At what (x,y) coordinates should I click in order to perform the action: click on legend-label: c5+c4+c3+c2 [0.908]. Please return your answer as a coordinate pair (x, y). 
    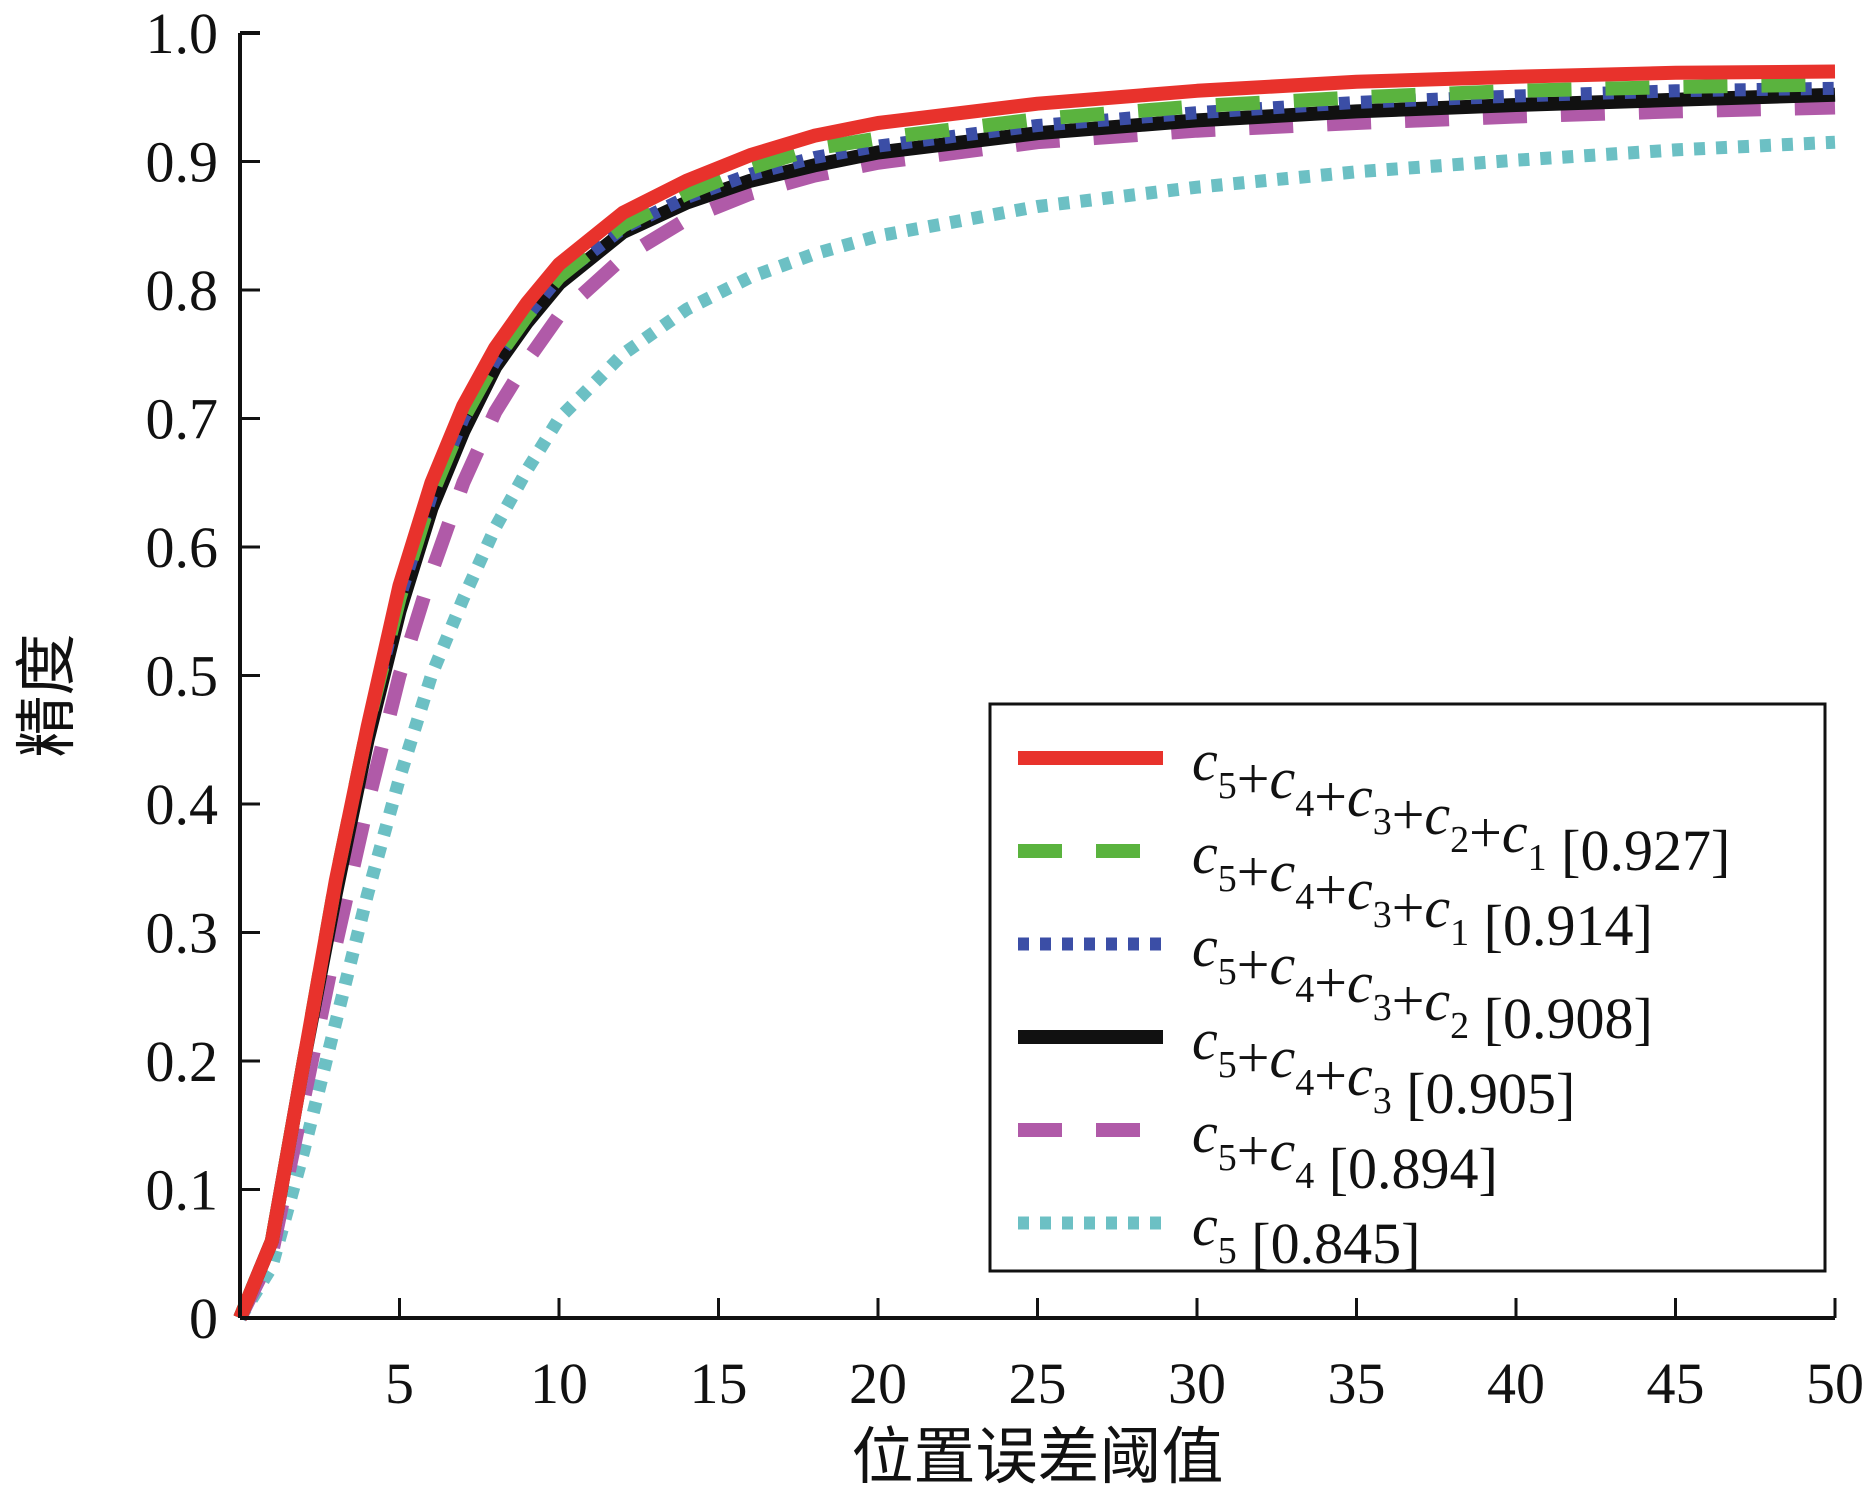
    Looking at the image, I should click on (1422, 982).